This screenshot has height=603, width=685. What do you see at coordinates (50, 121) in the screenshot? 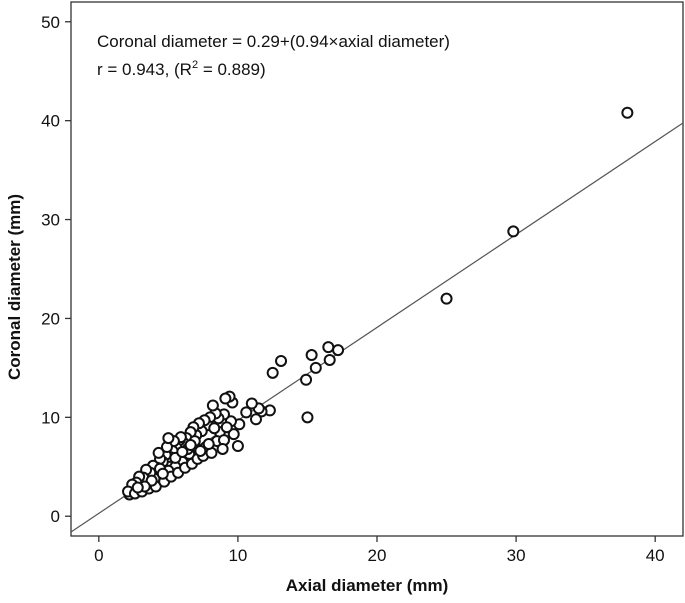
I see `y-tick-label: 40` at bounding box center [50, 121].